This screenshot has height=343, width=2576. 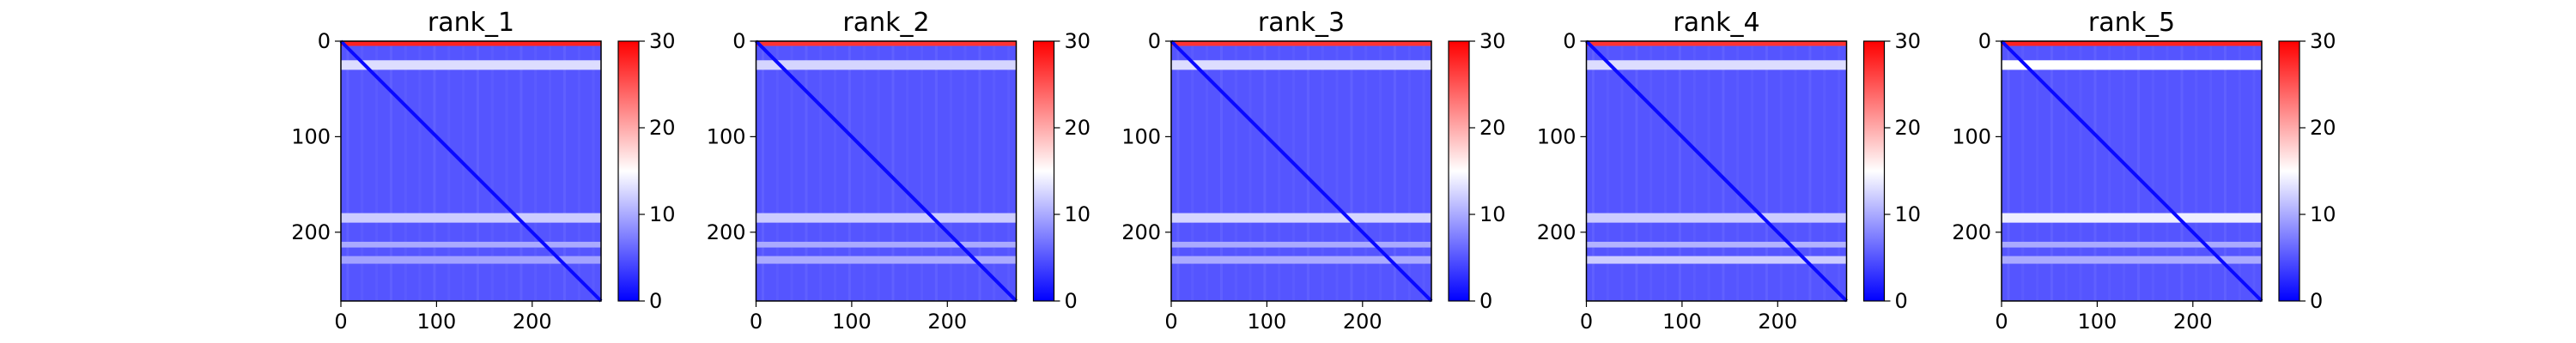 What do you see at coordinates (1301, 23) in the screenshot?
I see `panel-title: rank_3` at bounding box center [1301, 23].